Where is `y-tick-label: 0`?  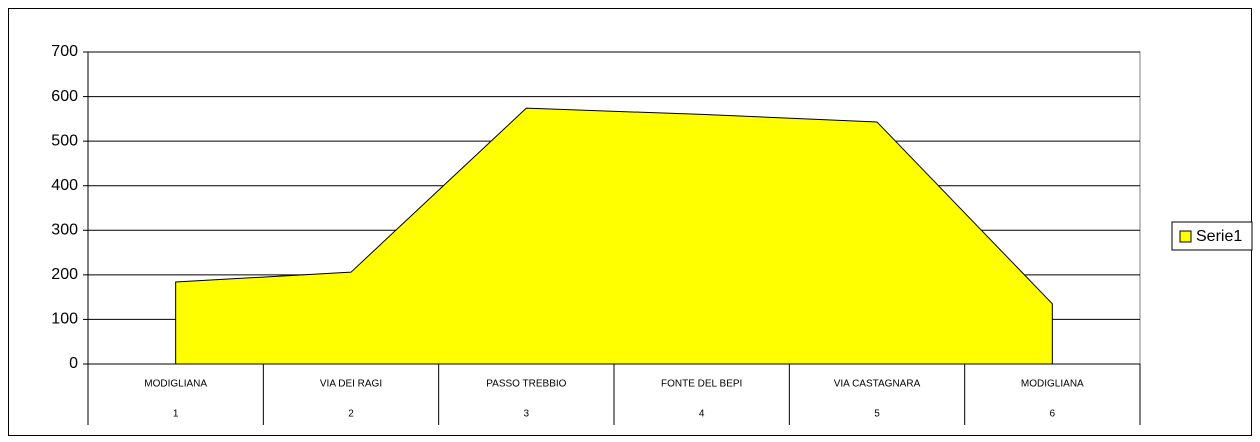 y-tick-label: 0 is located at coordinates (73, 363).